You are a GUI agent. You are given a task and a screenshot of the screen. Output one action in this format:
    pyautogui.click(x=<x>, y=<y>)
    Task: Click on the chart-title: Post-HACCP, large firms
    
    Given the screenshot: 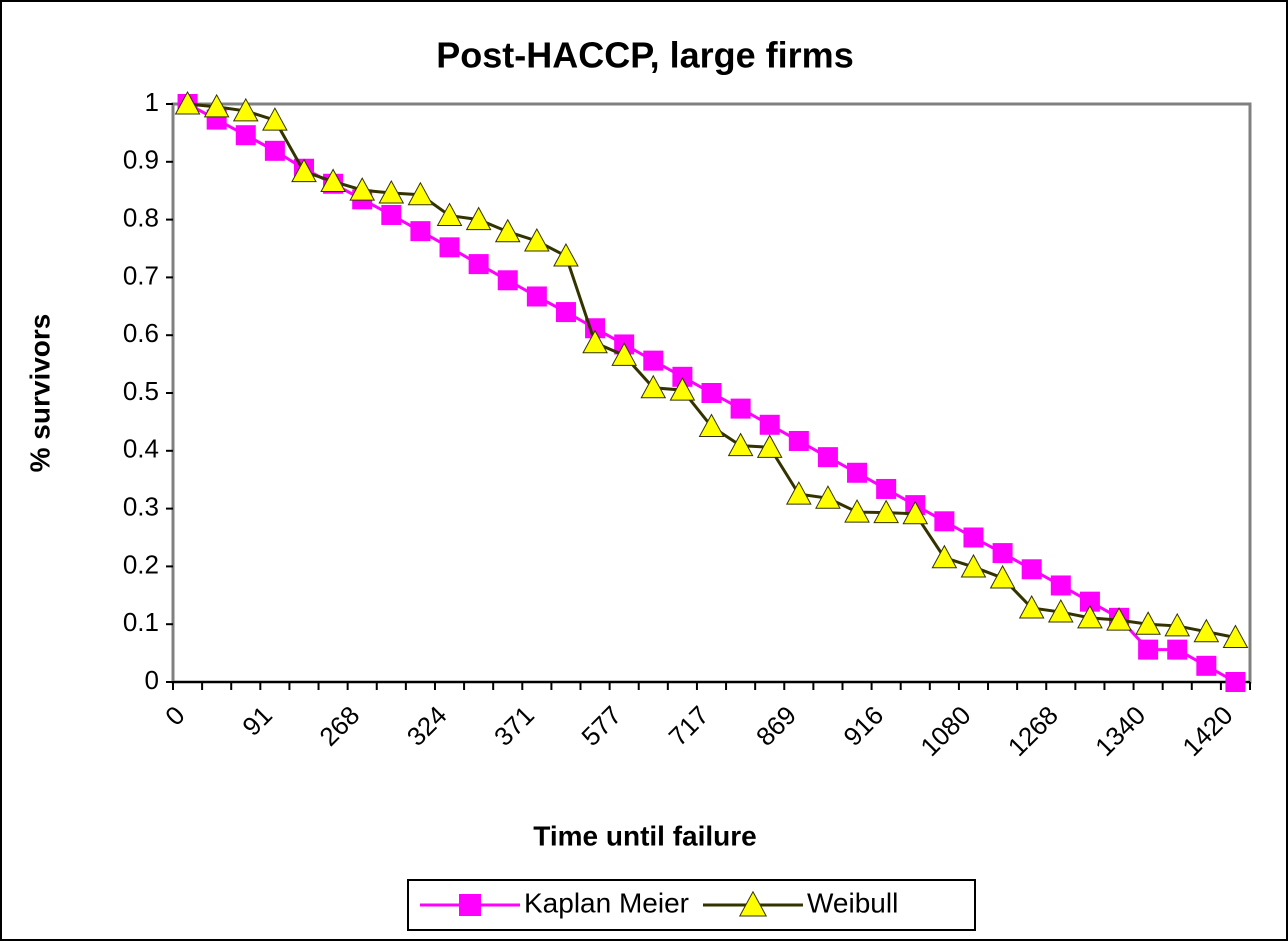 What is the action you would take?
    pyautogui.click(x=644, y=55)
    